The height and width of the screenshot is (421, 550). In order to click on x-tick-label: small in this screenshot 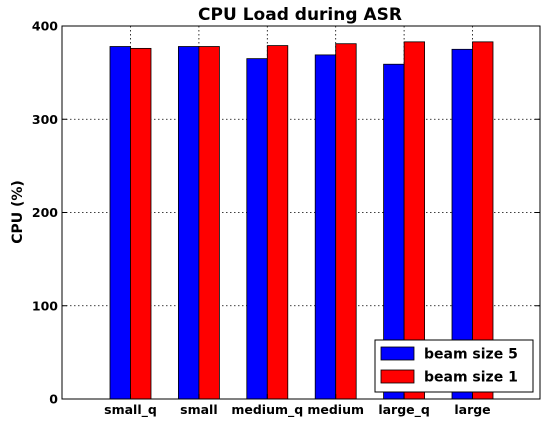, I will do `click(198, 409)`.